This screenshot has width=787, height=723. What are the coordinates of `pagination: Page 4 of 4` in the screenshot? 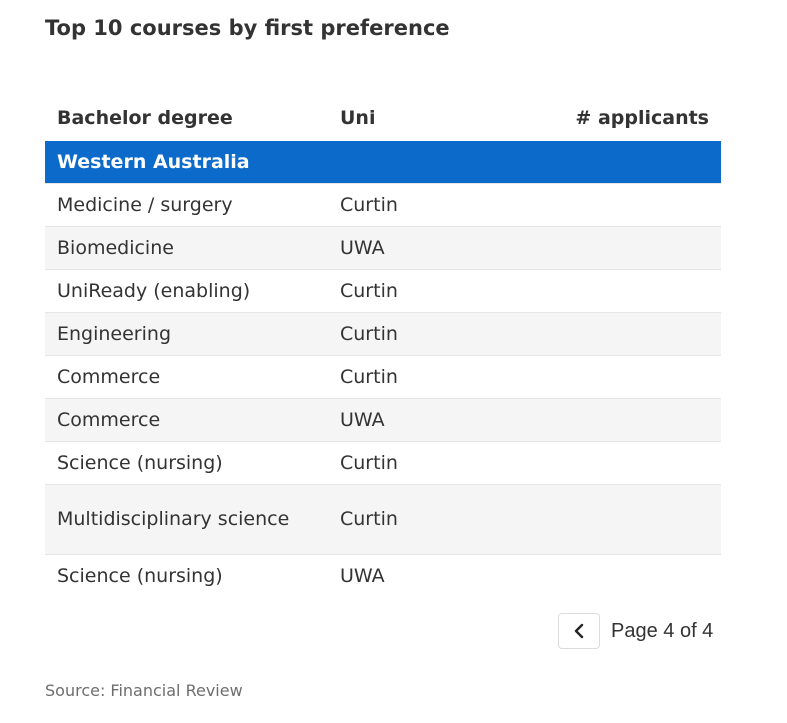 It's located at (635, 631).